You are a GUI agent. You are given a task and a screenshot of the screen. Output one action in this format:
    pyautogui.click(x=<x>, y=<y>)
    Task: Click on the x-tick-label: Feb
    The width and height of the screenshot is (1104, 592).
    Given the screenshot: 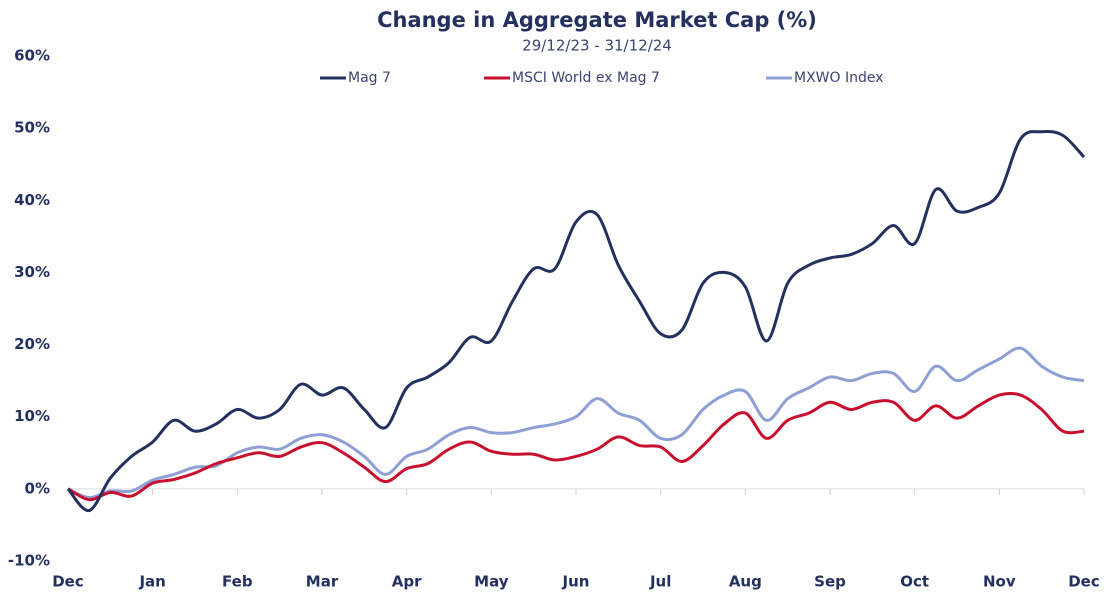 What is the action you would take?
    pyautogui.click(x=237, y=582)
    